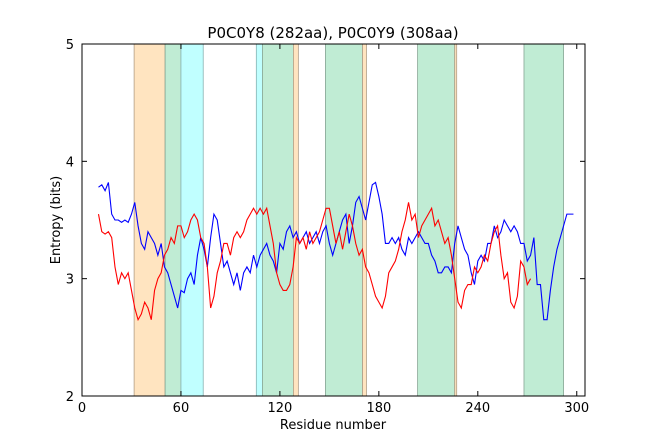  What do you see at coordinates (70, 280) in the screenshot?
I see `y-tick-label: 3` at bounding box center [70, 280].